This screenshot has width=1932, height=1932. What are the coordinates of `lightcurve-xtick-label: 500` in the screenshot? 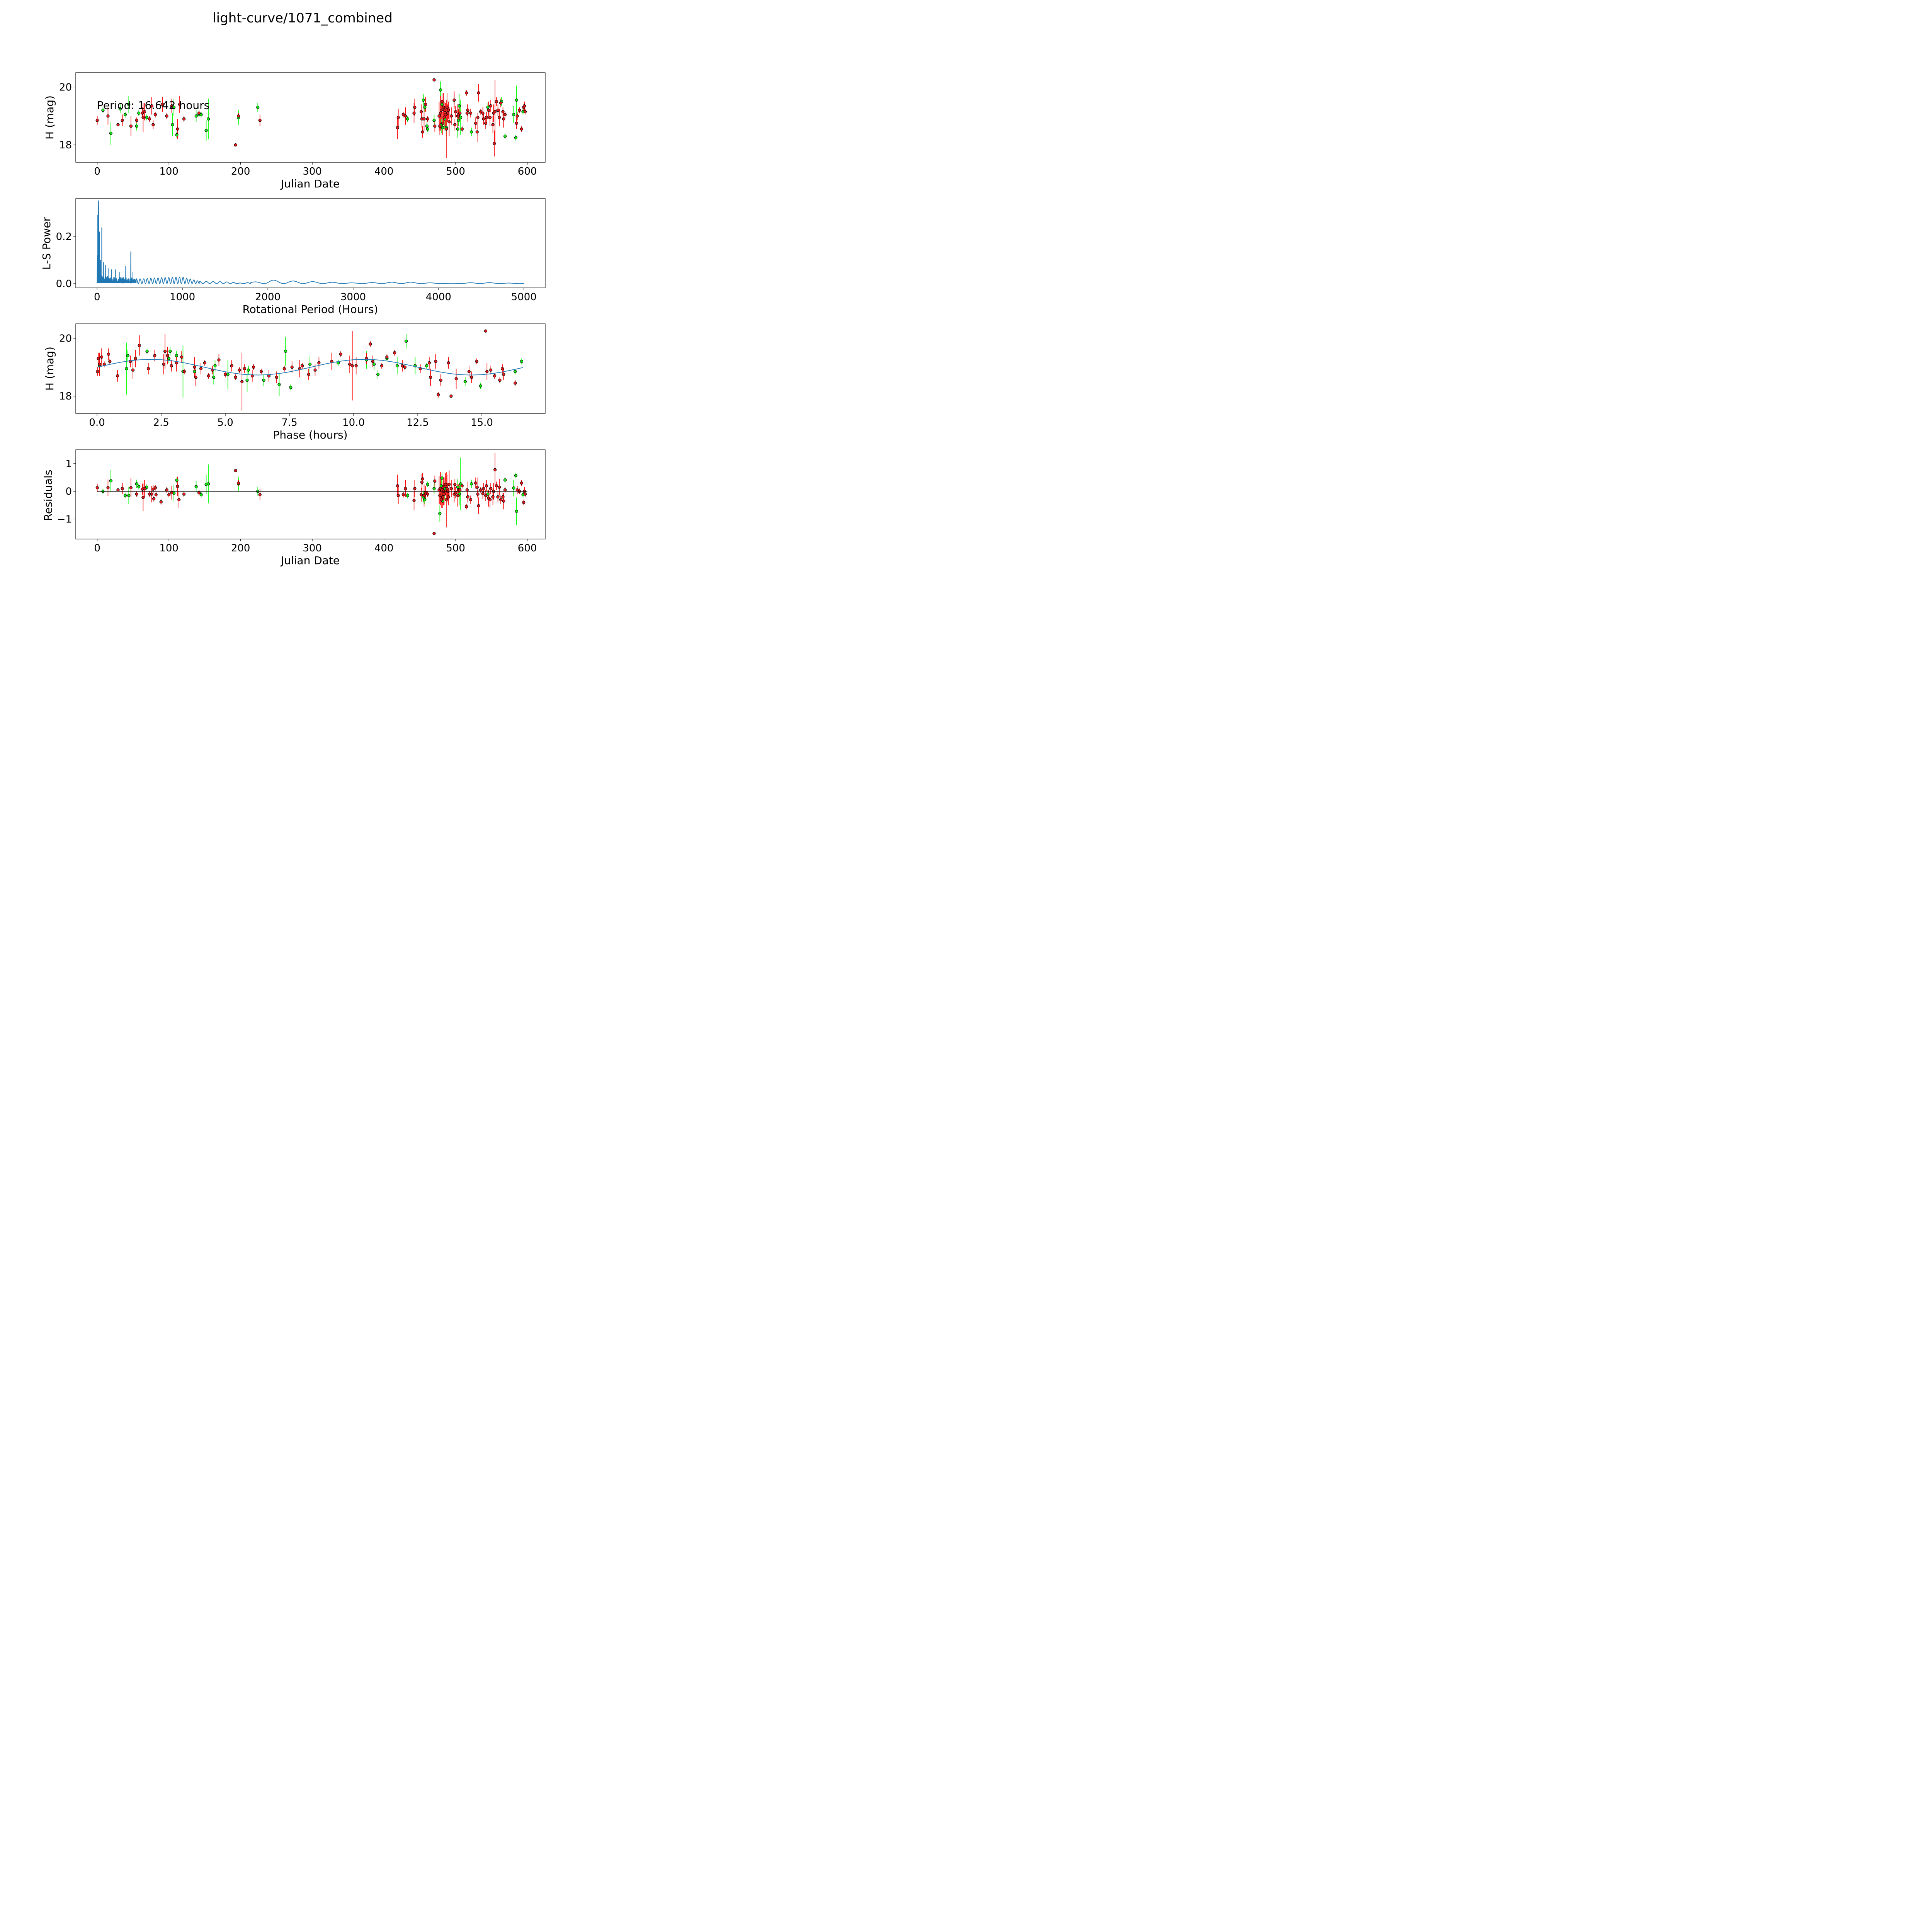 It's located at (456, 171).